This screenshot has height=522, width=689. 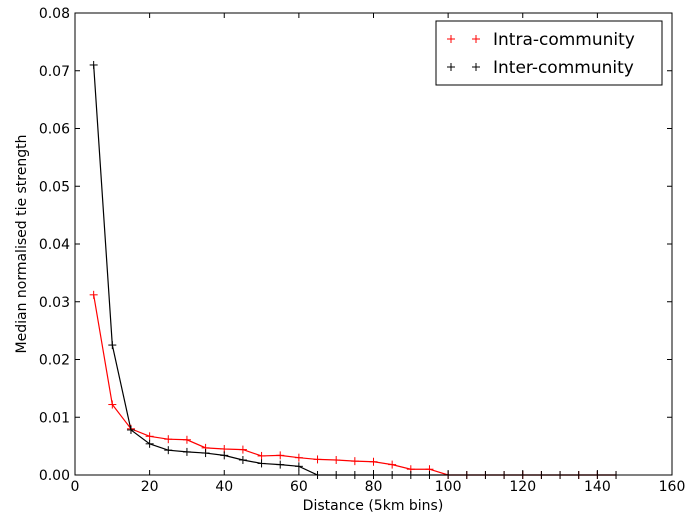 What do you see at coordinates (563, 68) in the screenshot?
I see `legend-label-inter-community: Inter-community` at bounding box center [563, 68].